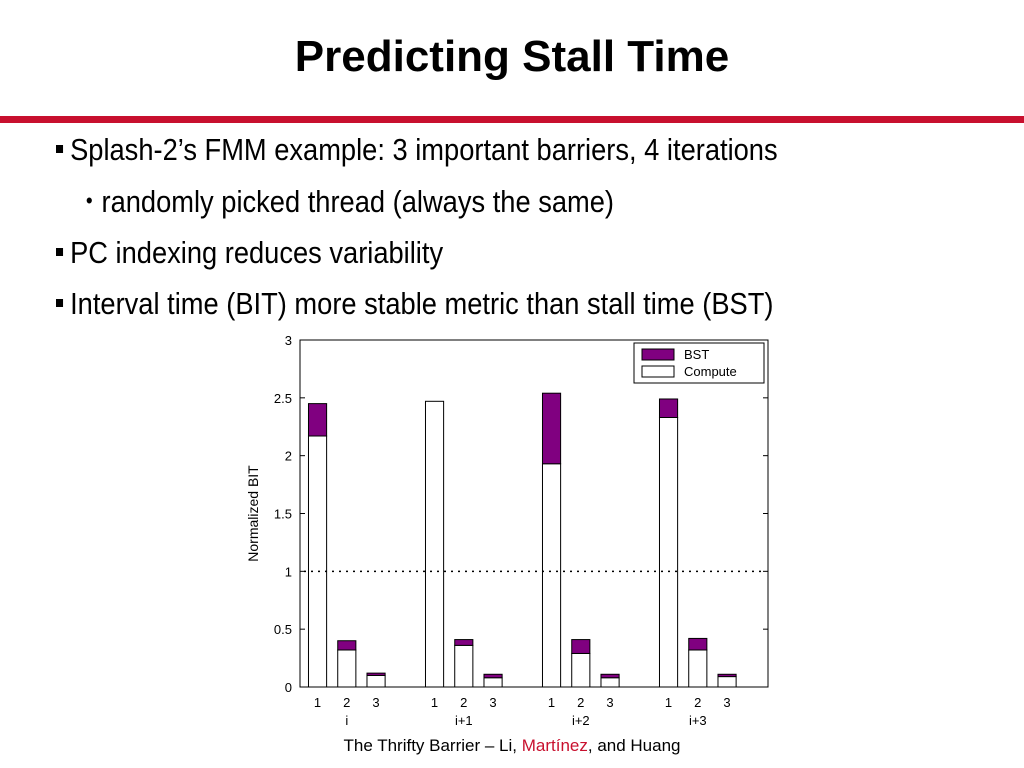  I want to click on y-tick-label: 1, so click(288, 571).